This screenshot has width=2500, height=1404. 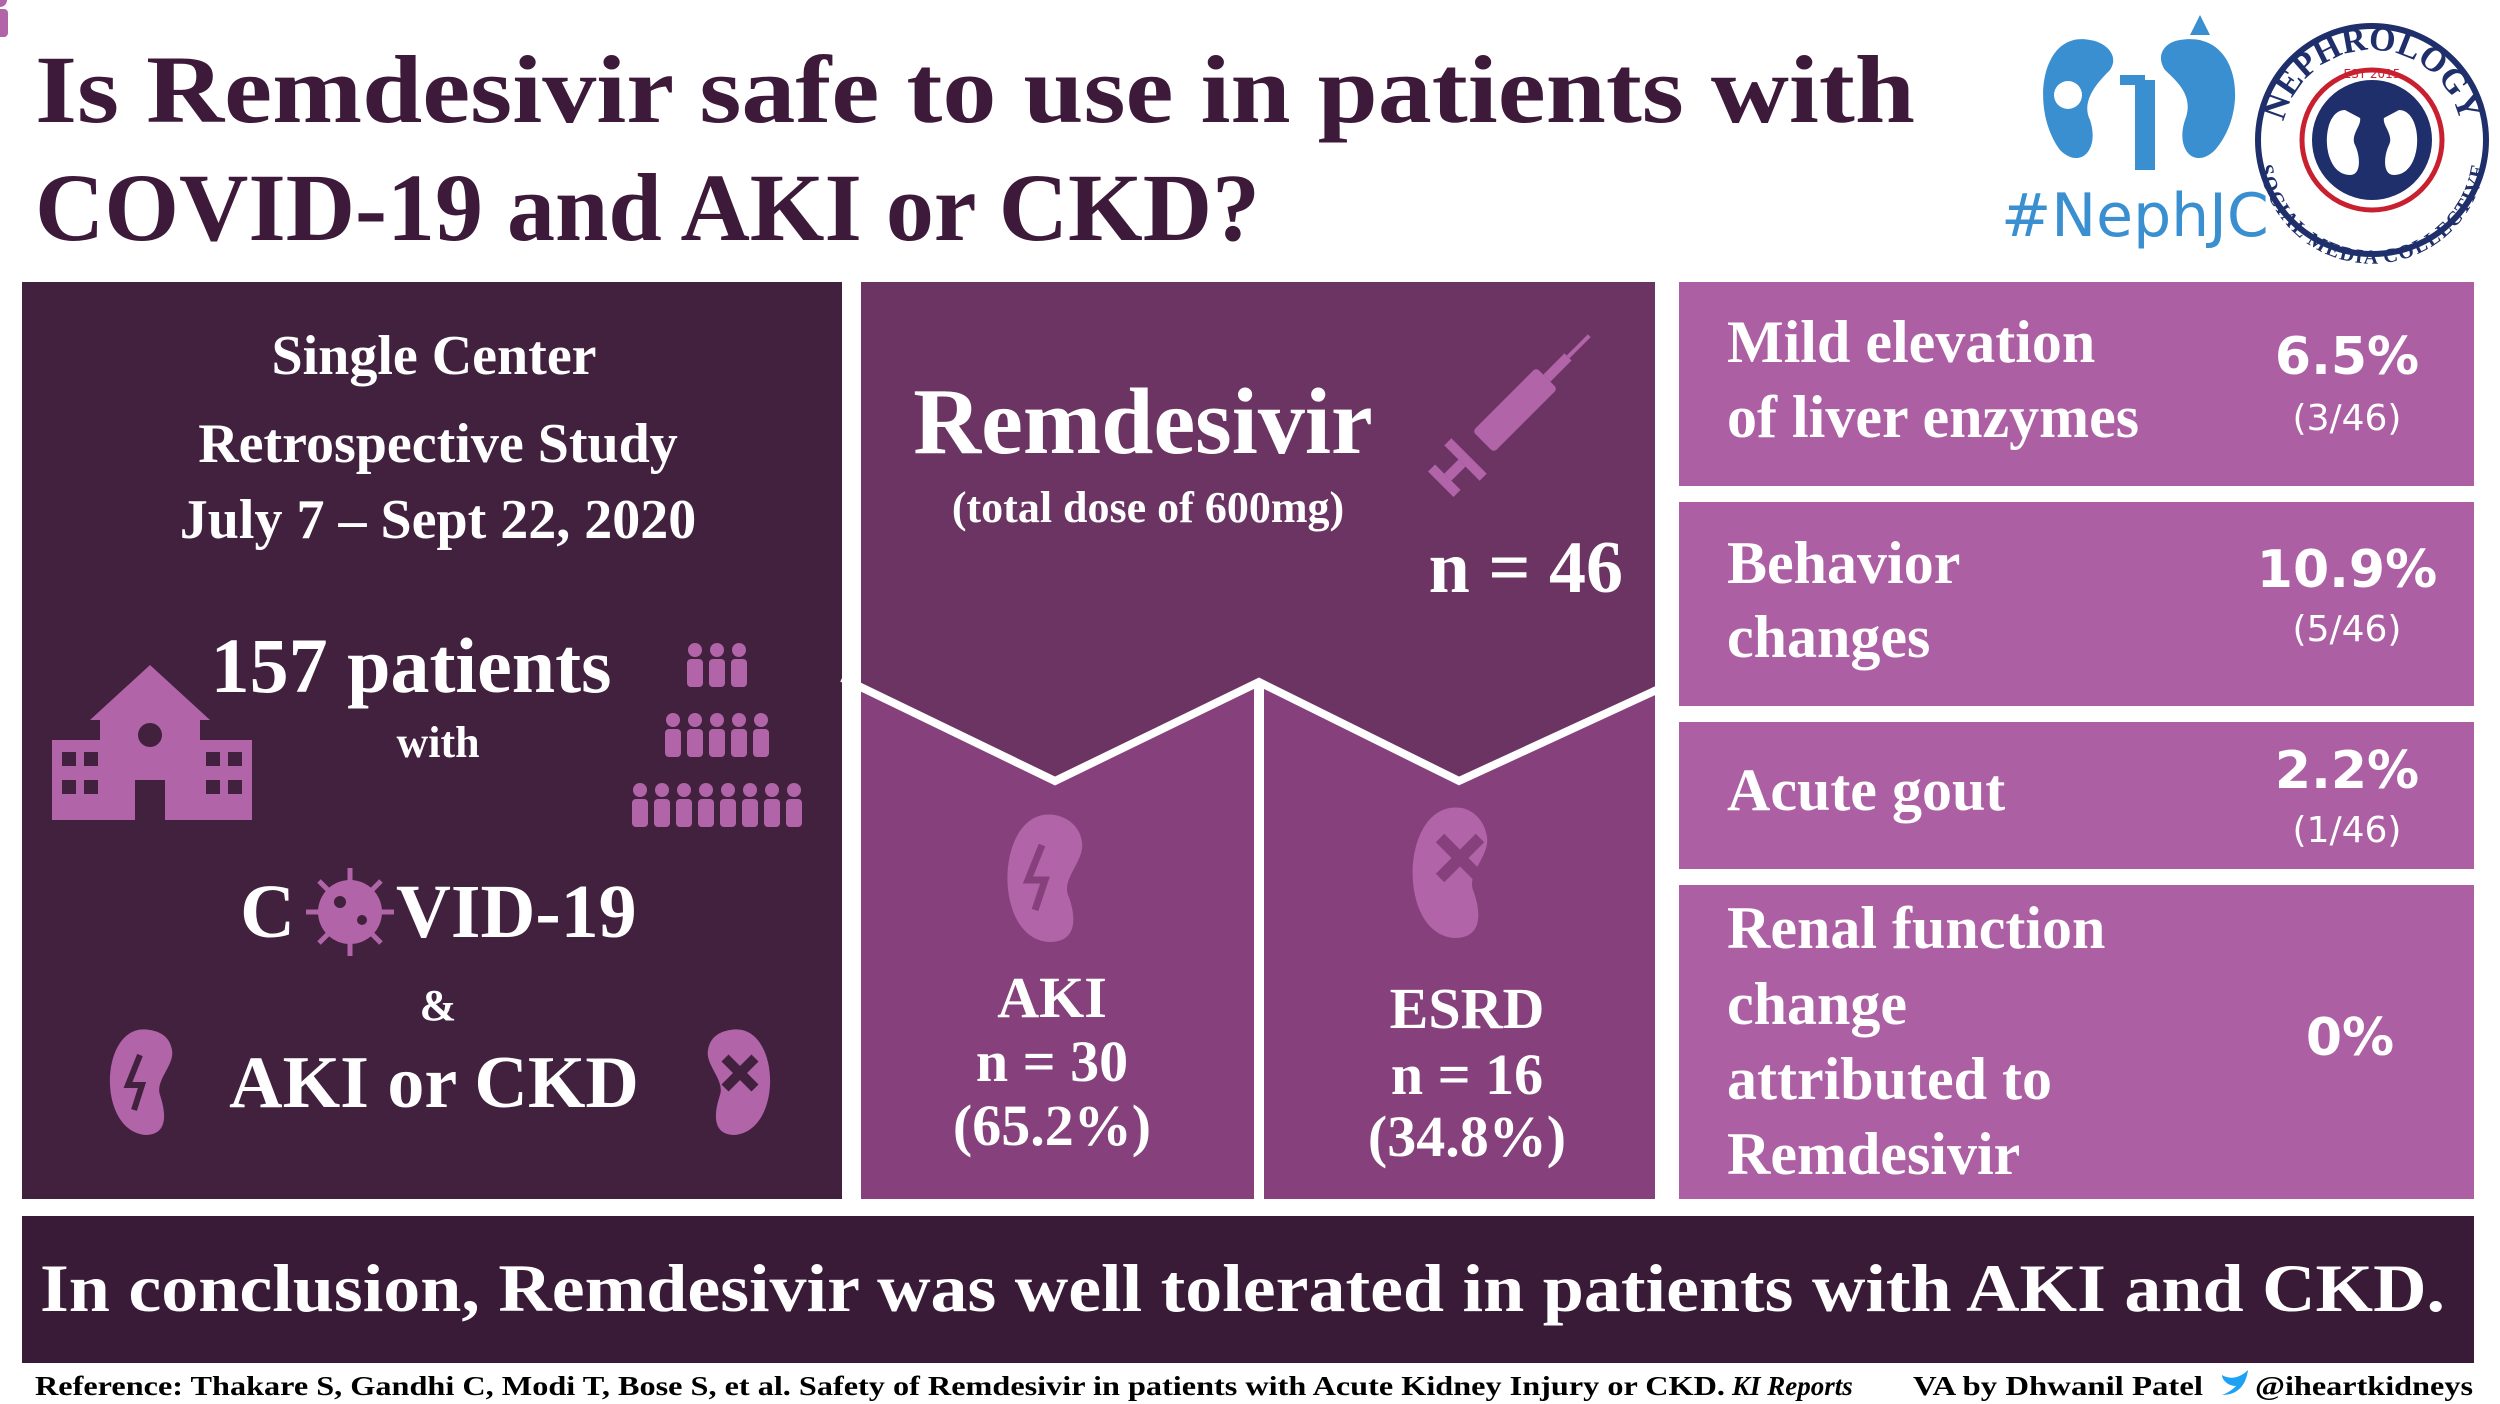 I want to click on hospital-icon, so click(x=152, y=742).